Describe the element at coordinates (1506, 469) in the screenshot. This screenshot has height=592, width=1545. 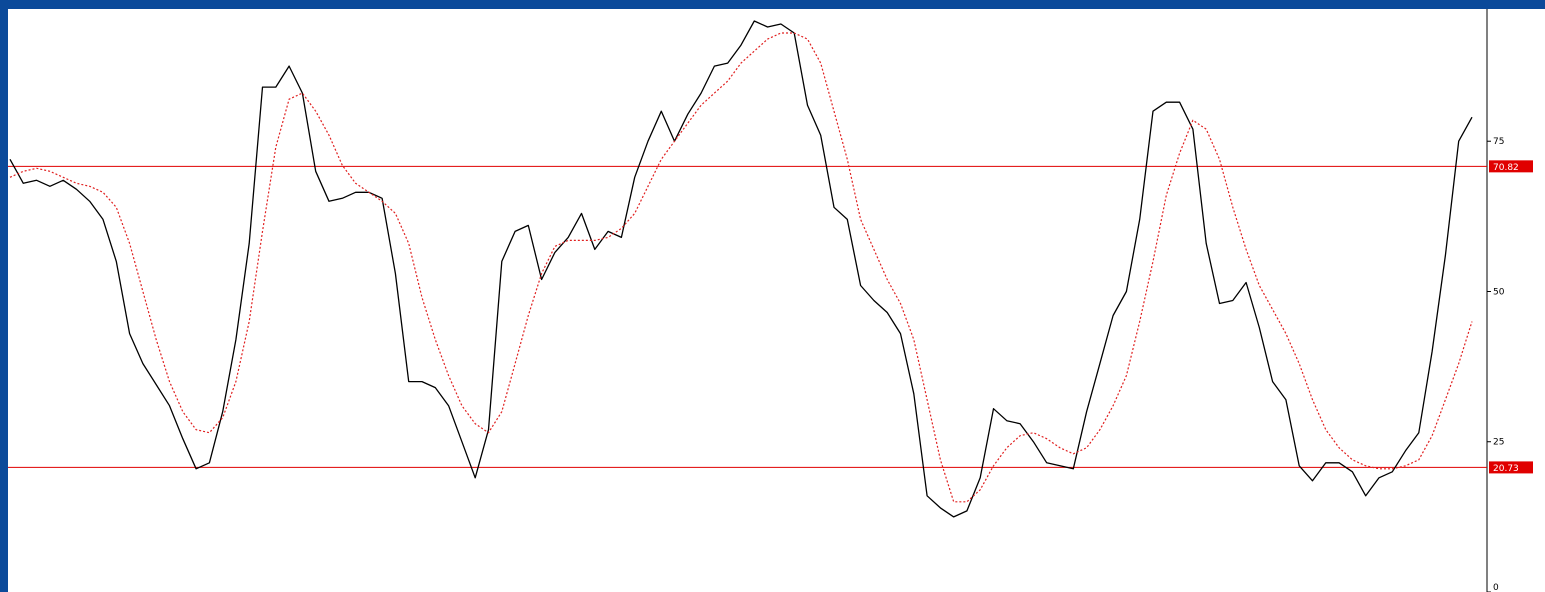
I see `level-label: 20.73` at that location.